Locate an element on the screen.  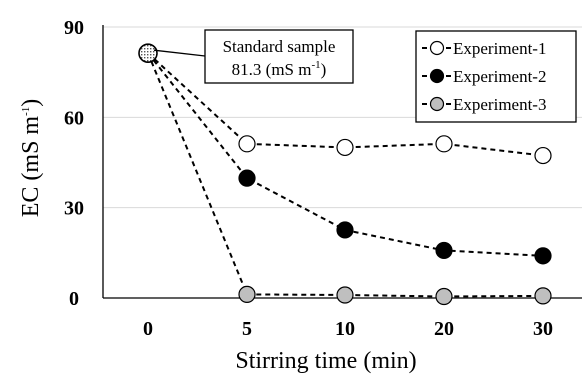
legend: Experiment-1 Experiment-2 Experiment-3 is located at coordinates (496, 76).